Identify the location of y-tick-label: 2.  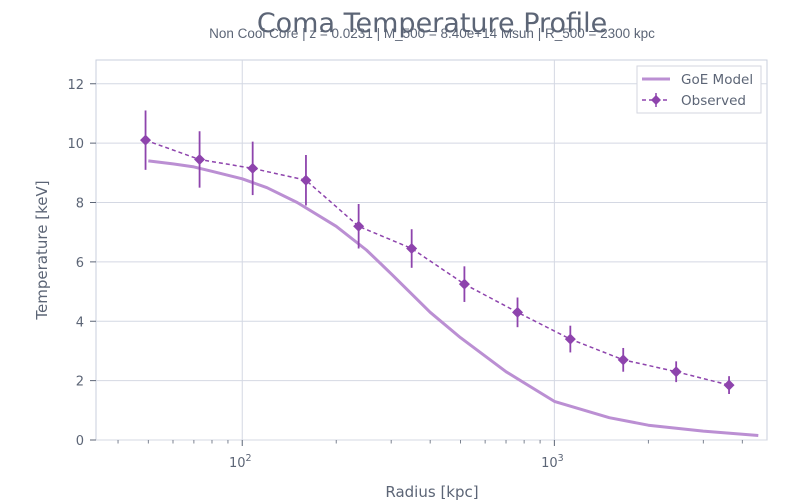
(80, 382).